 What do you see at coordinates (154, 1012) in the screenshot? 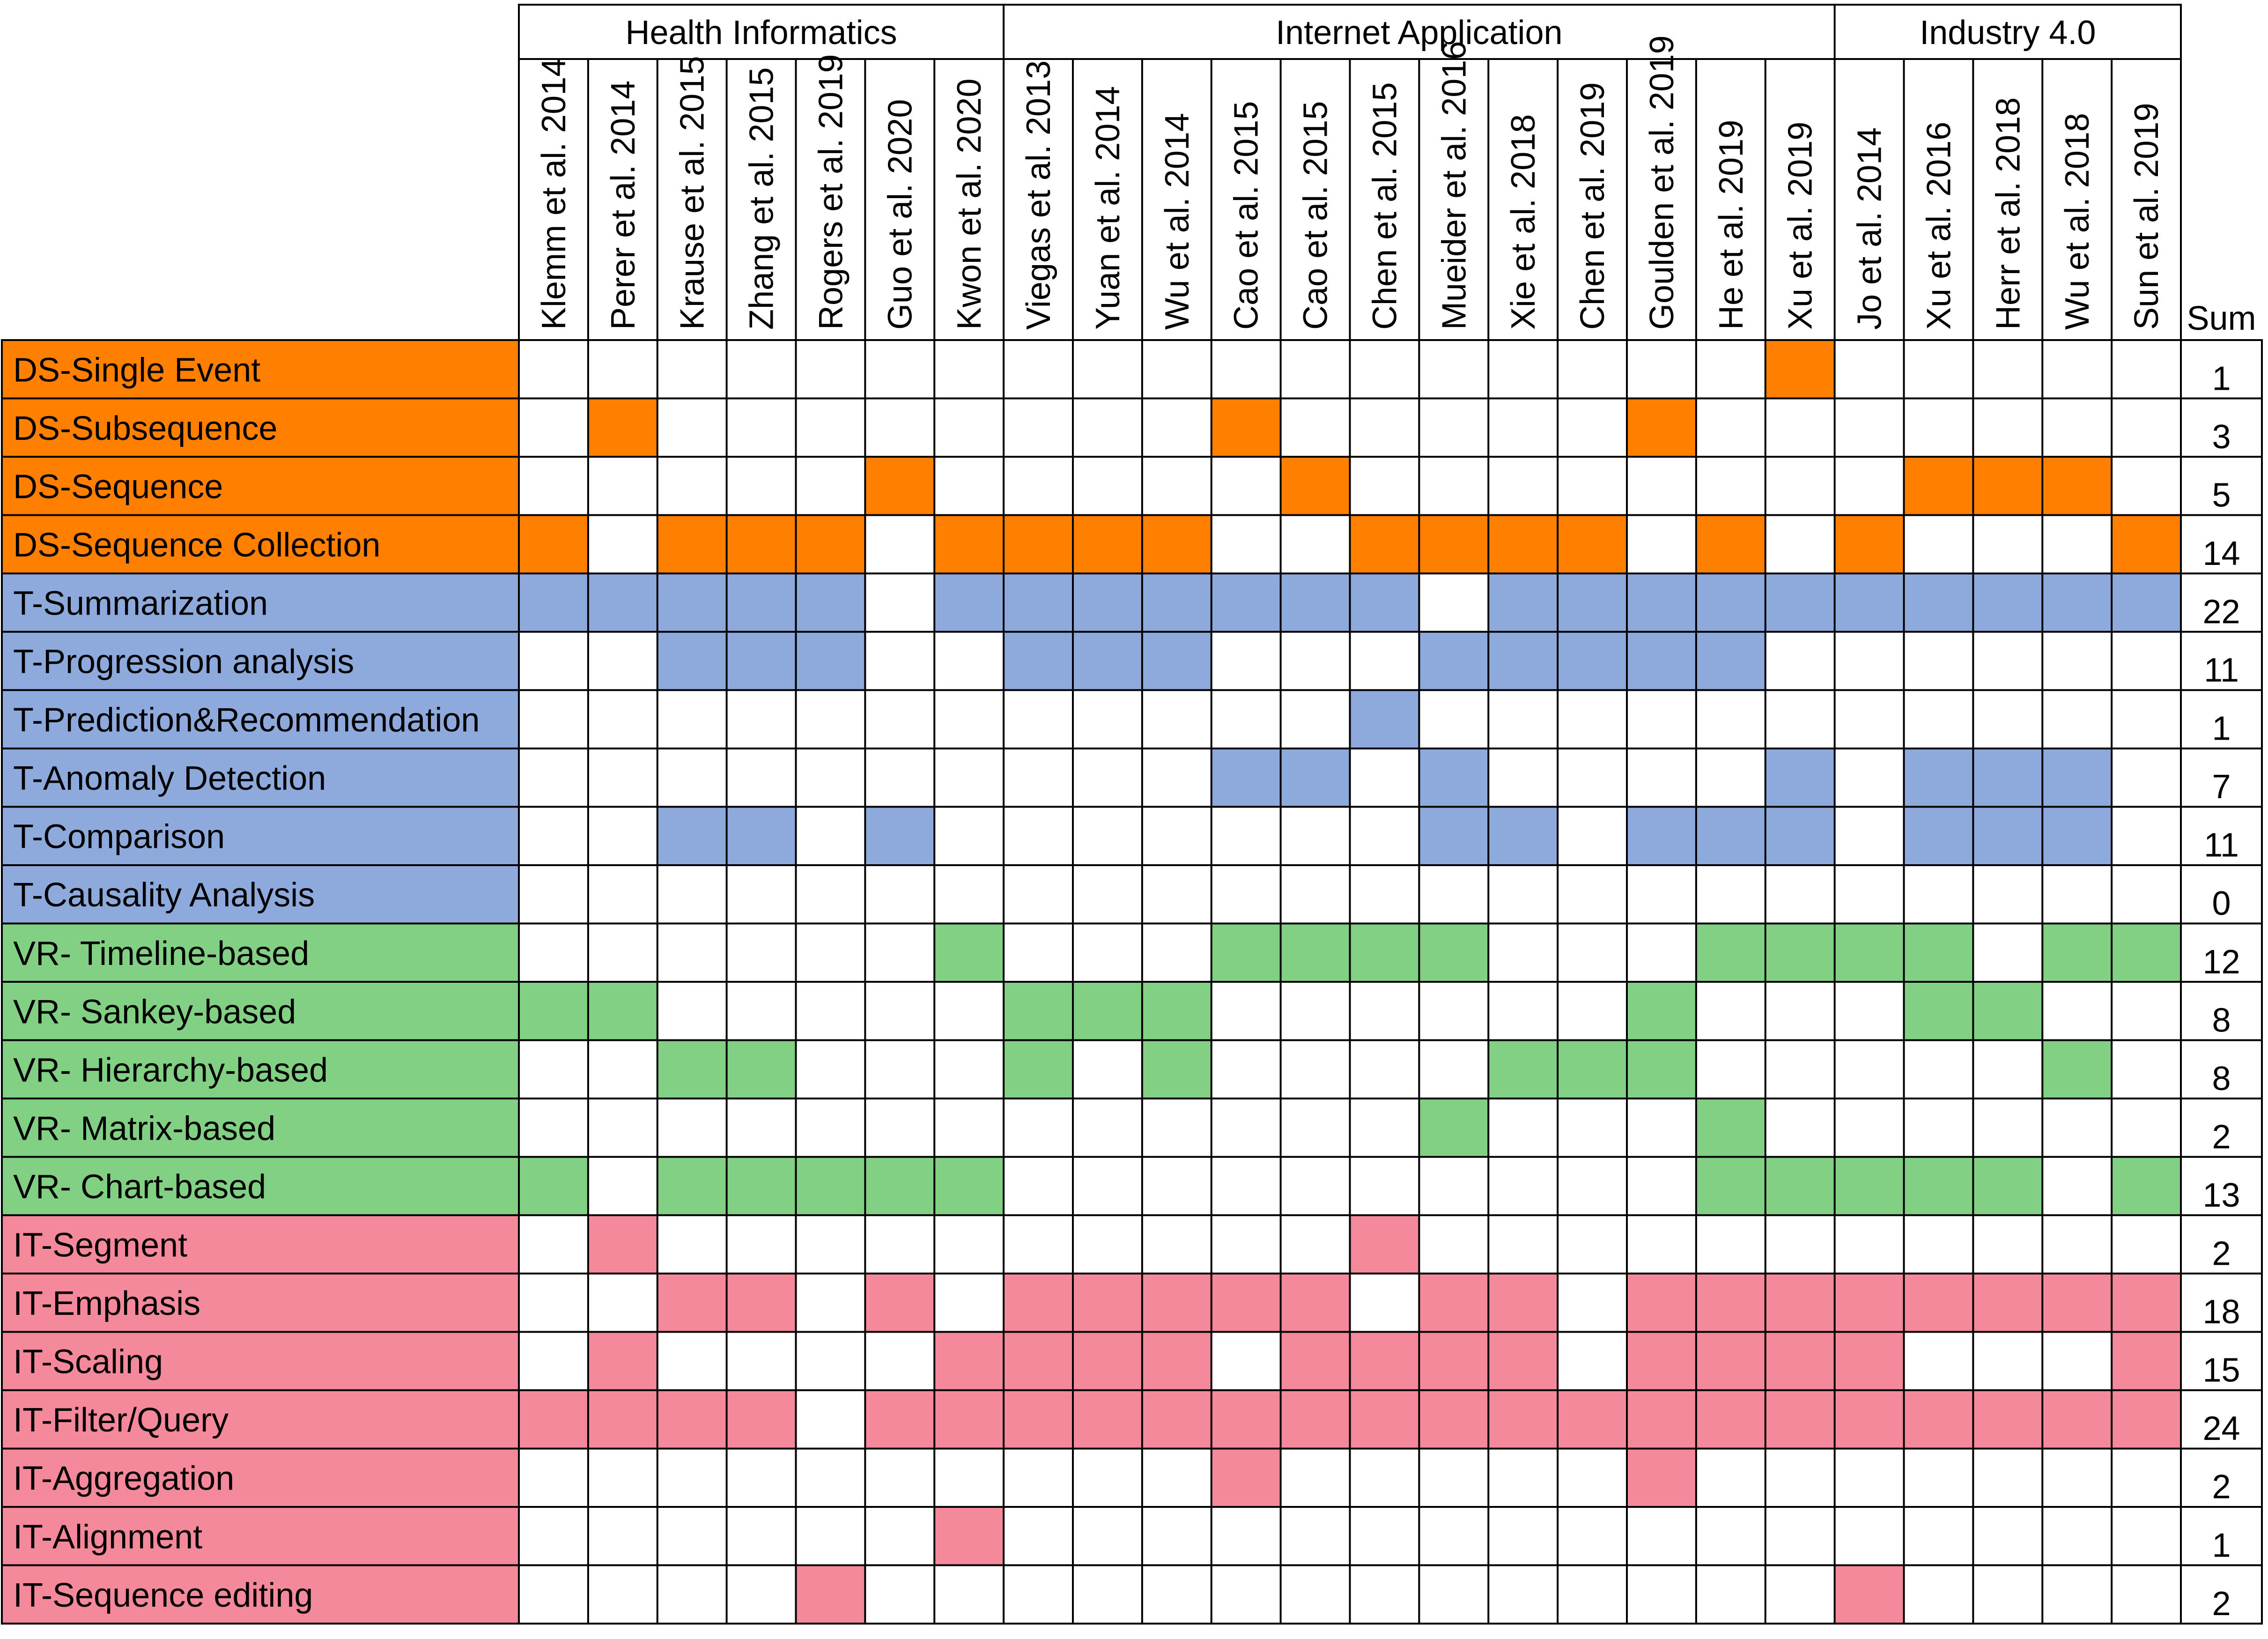
I see `row-label: VR- Sankey-based` at bounding box center [154, 1012].